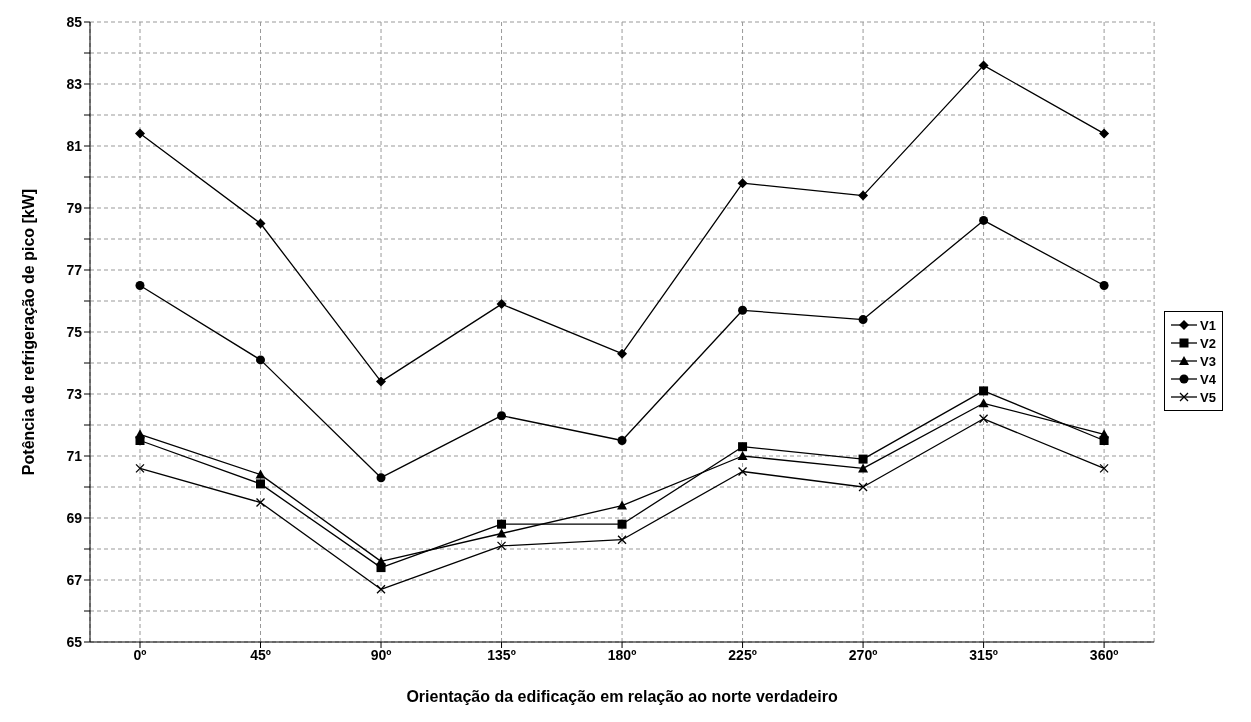 The height and width of the screenshot is (722, 1251). I want to click on legend-label: V3, so click(1208, 361).